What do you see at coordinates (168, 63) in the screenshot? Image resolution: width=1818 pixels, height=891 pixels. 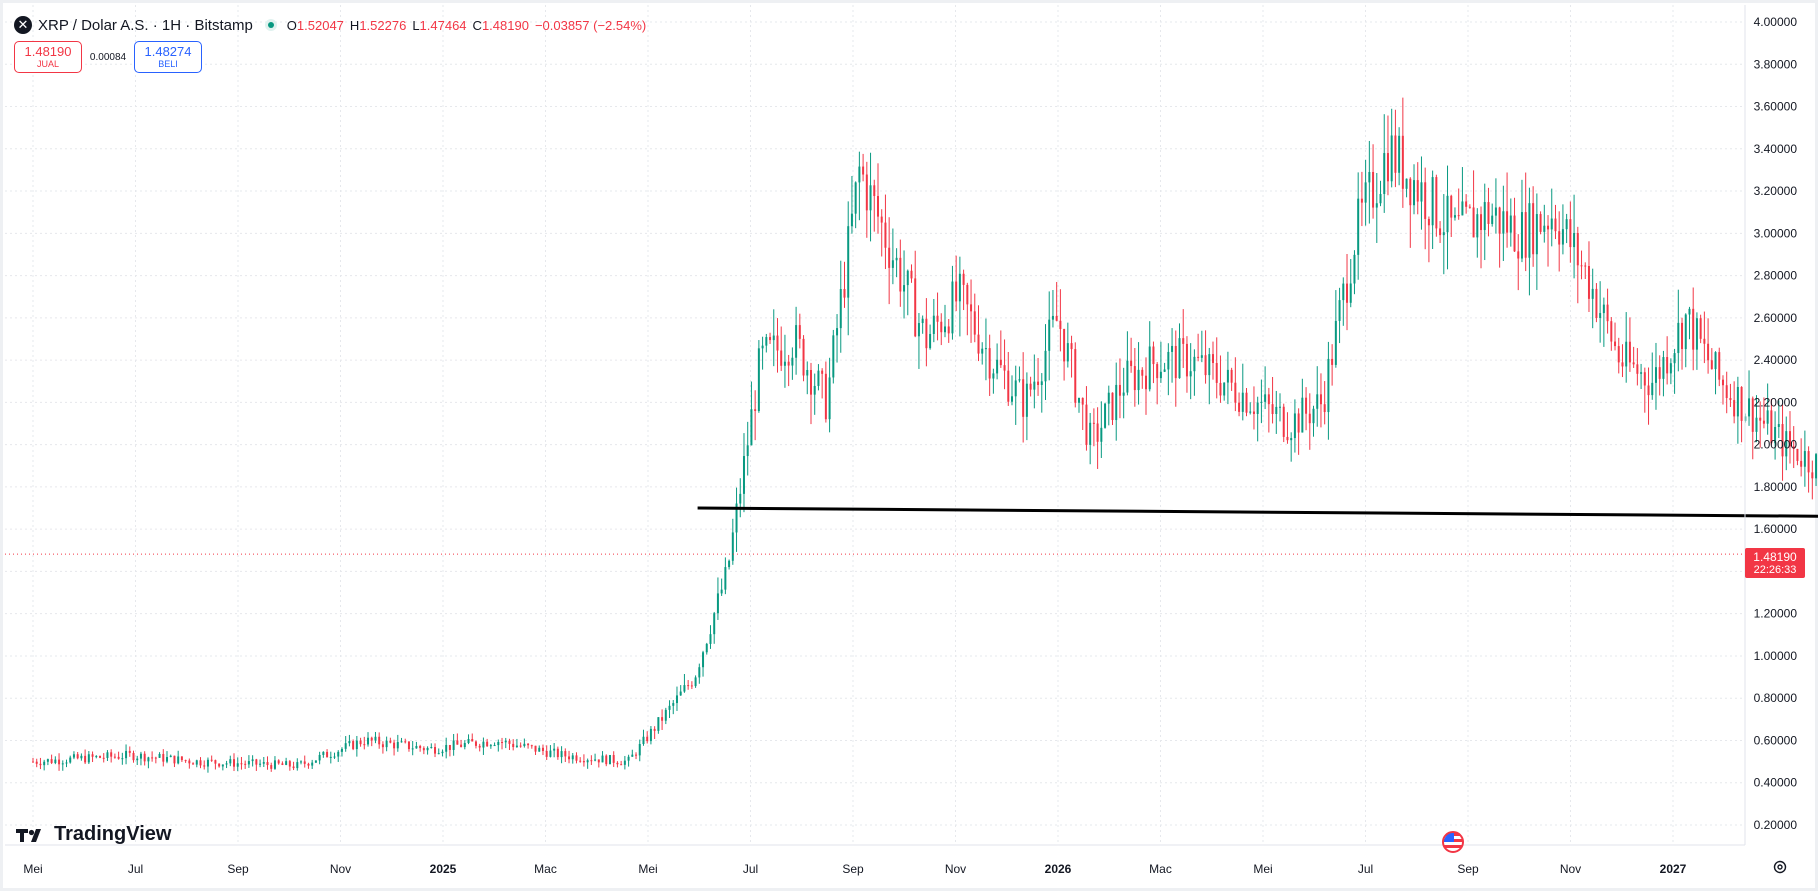 I see `buy-label: BELI` at bounding box center [168, 63].